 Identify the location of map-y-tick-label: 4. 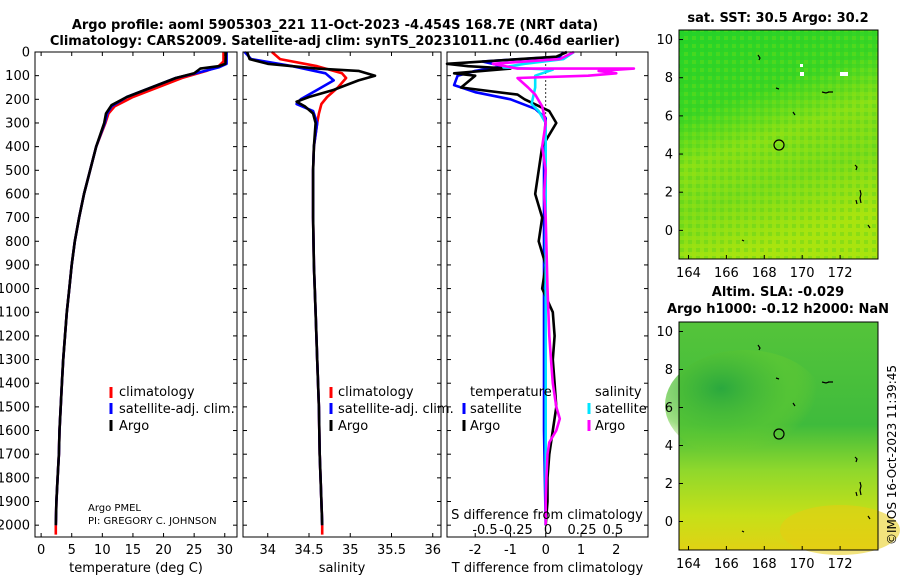
(669, 155).